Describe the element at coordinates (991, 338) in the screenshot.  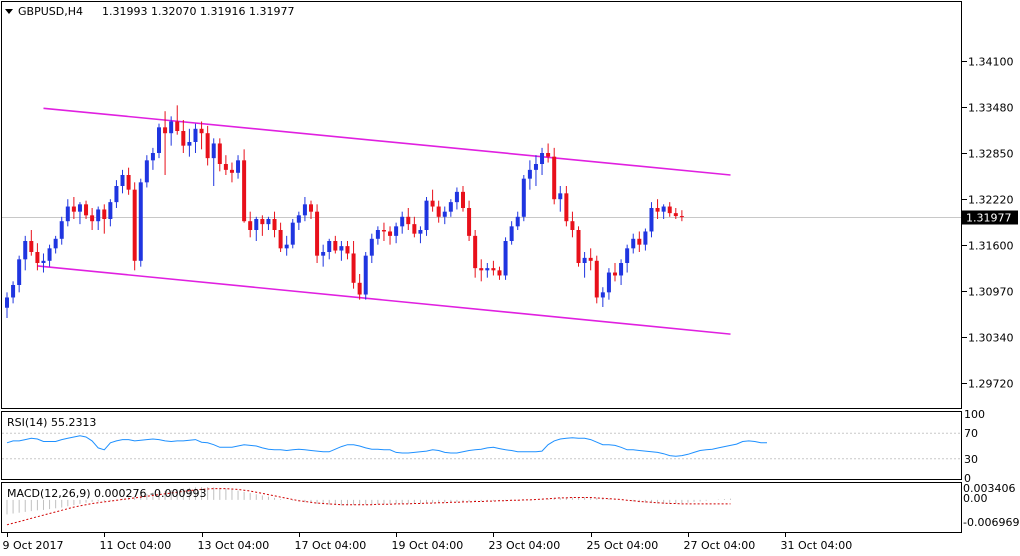
I see `price-tick-label: 1.30340` at that location.